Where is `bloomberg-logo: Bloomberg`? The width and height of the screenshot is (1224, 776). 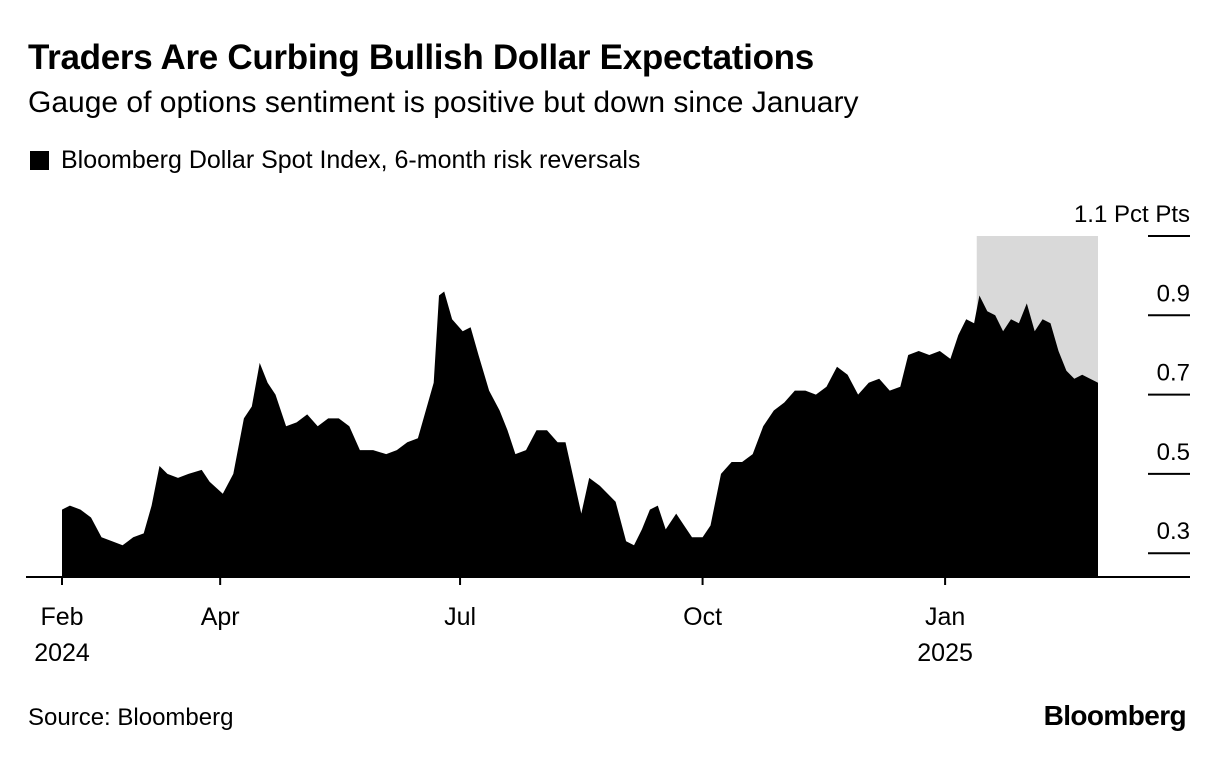 bloomberg-logo: Bloomberg is located at coordinates (1115, 715).